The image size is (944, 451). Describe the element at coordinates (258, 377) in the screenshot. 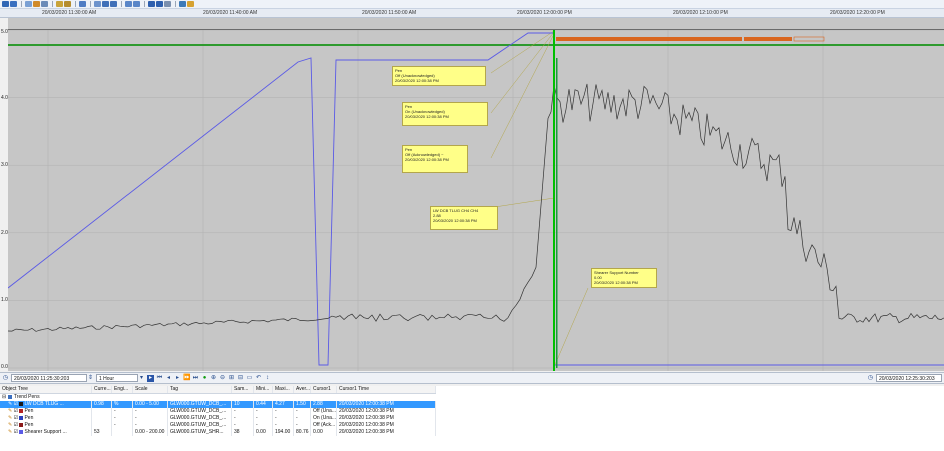

I see `undo-zoom-icon: ↶` at that location.